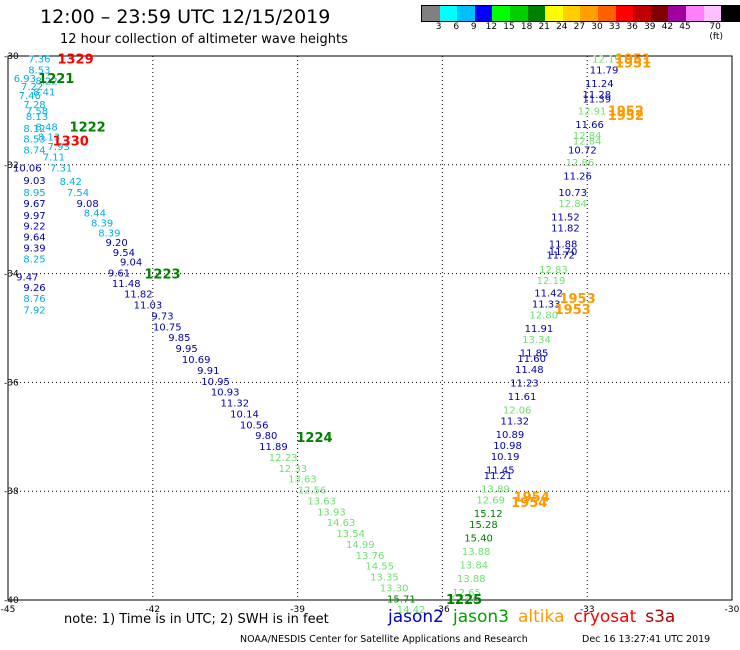 The image size is (740, 650). What do you see at coordinates (491, 27) in the screenshot?
I see `legend-tick-label: 12` at bounding box center [491, 27].